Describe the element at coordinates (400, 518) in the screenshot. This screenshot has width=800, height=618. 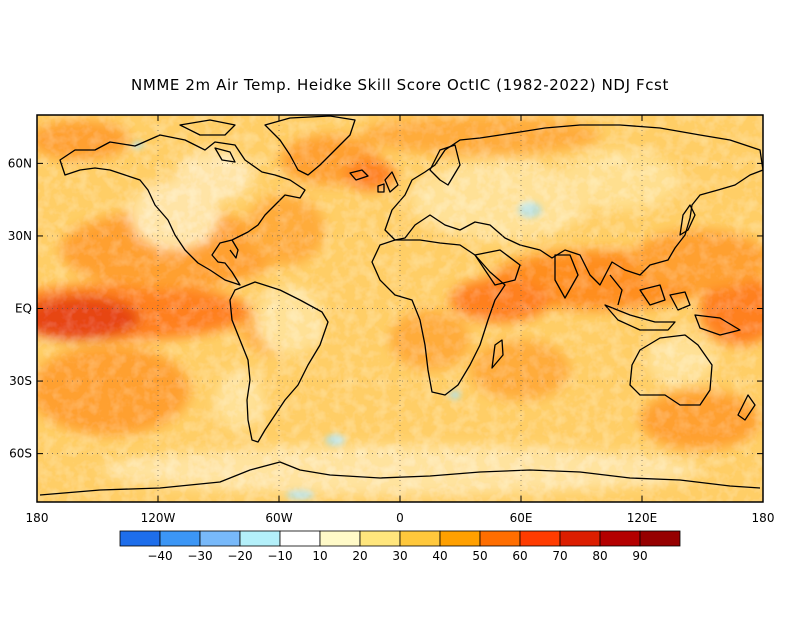
I see `lon-tick-label: 0` at that location.